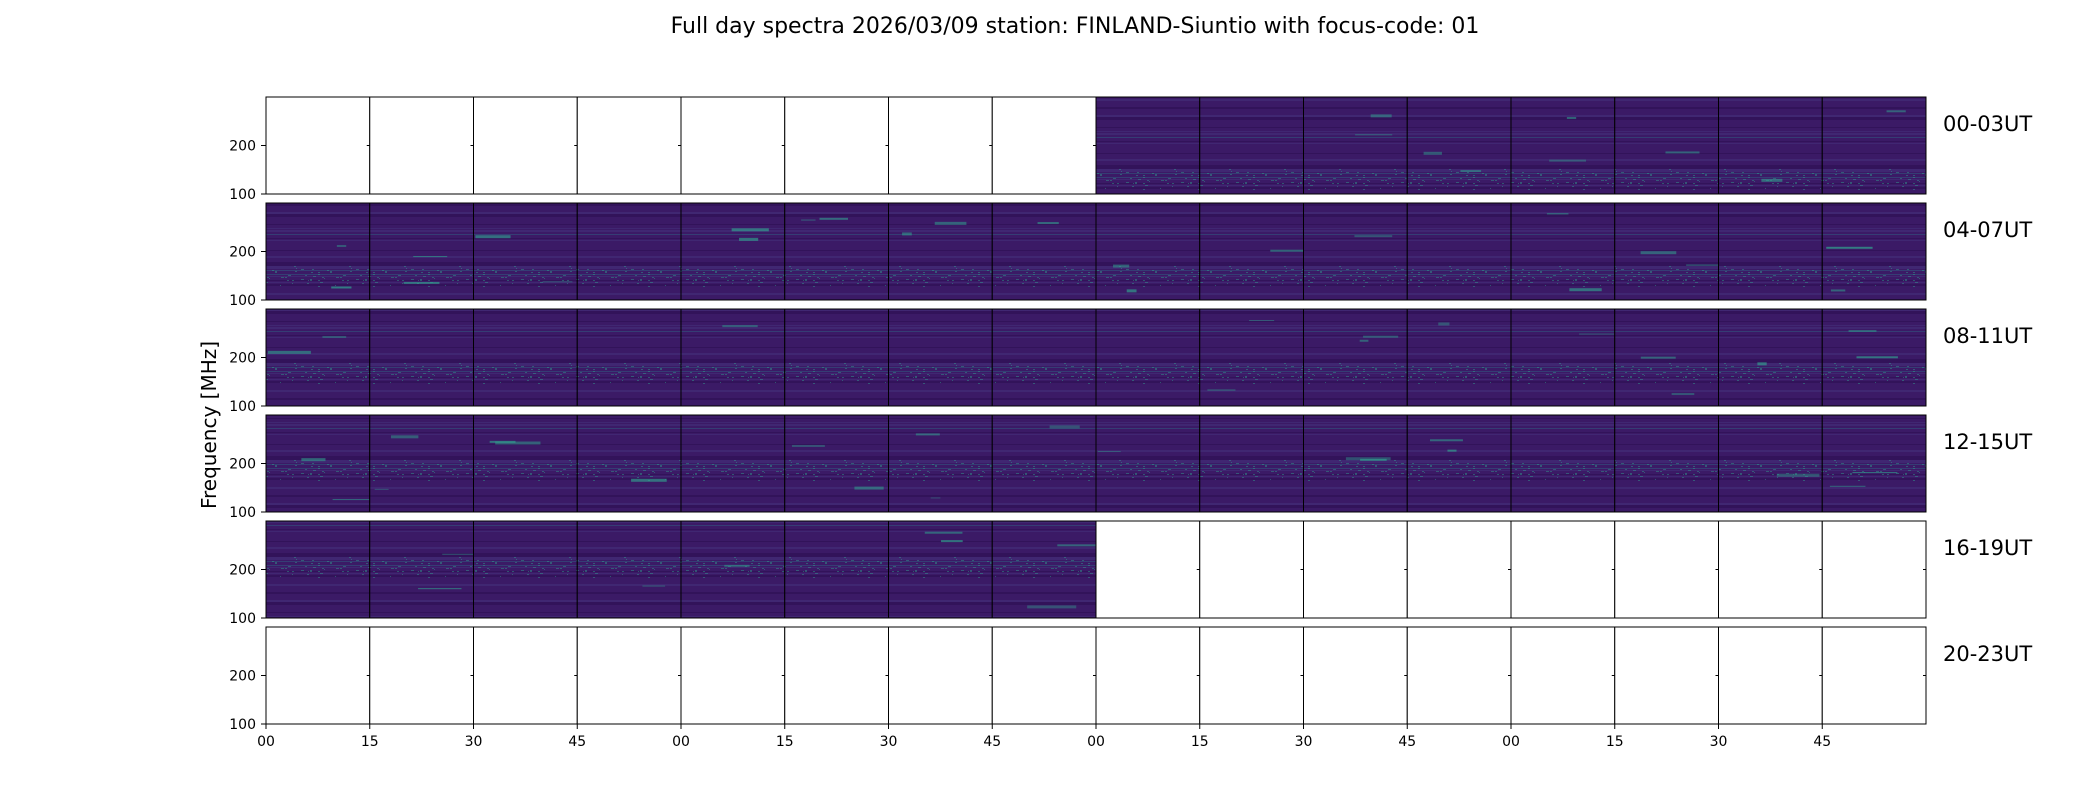 This screenshot has width=2100, height=800. I want to click on row-label: 20-23UT, so click(1987, 654).